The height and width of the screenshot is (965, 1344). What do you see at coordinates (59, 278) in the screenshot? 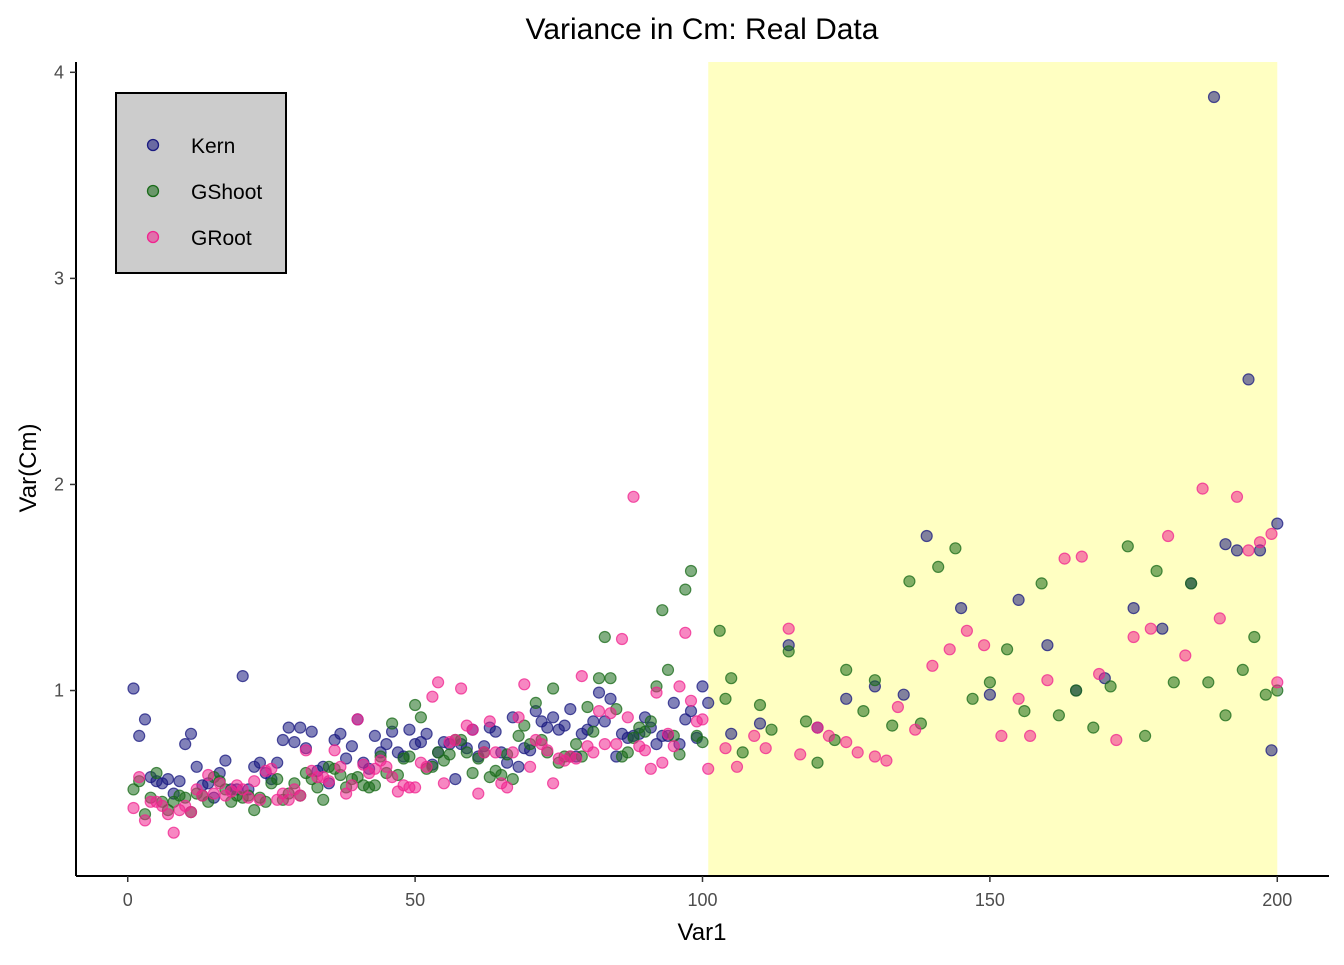
I see `y-tick-label: 3` at bounding box center [59, 278].